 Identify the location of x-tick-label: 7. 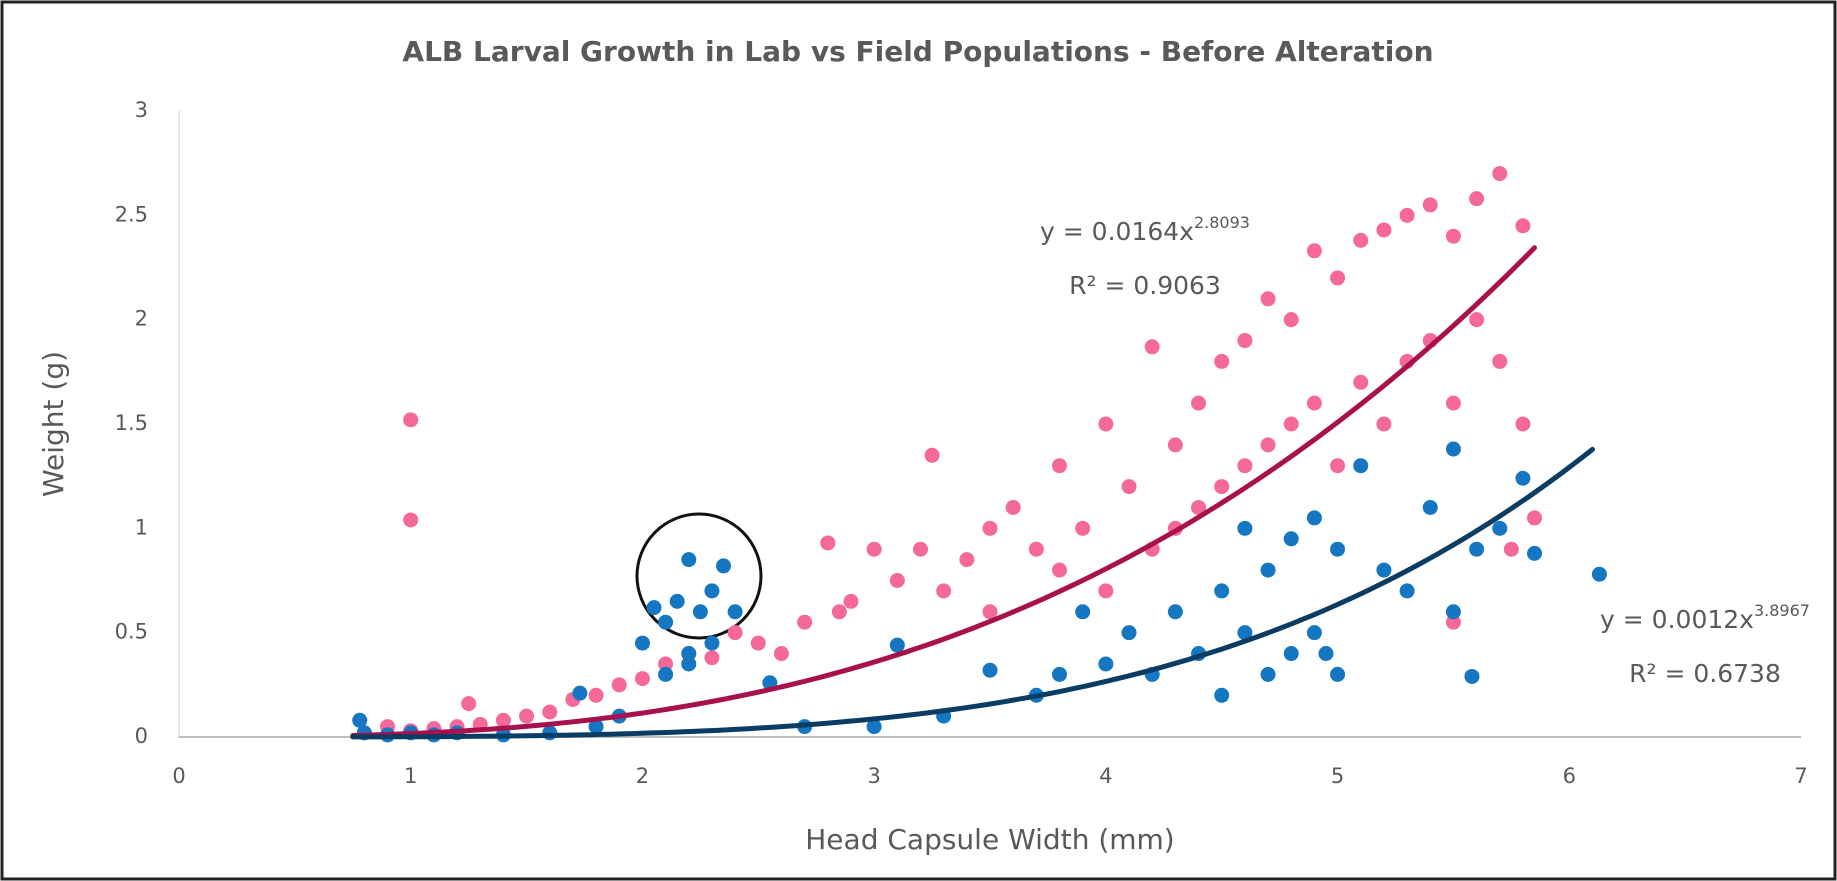
(1800, 776).